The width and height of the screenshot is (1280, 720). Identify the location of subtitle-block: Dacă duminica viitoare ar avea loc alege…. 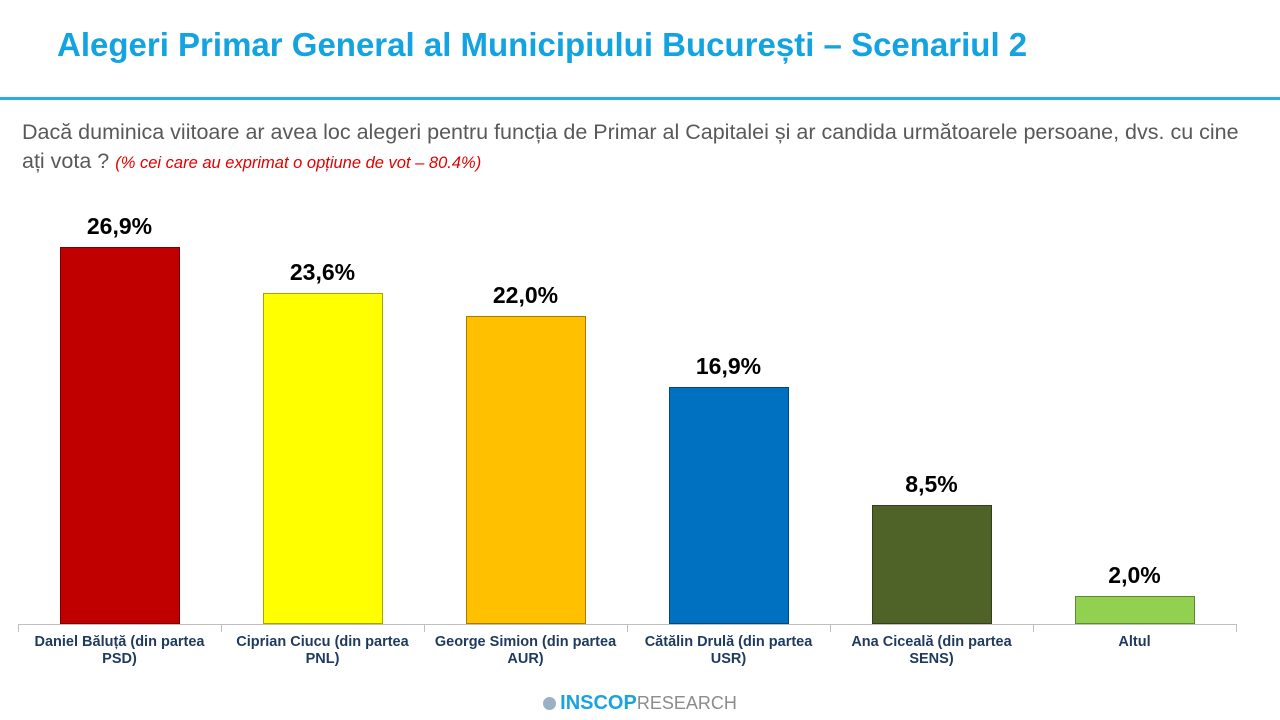
(637, 148).